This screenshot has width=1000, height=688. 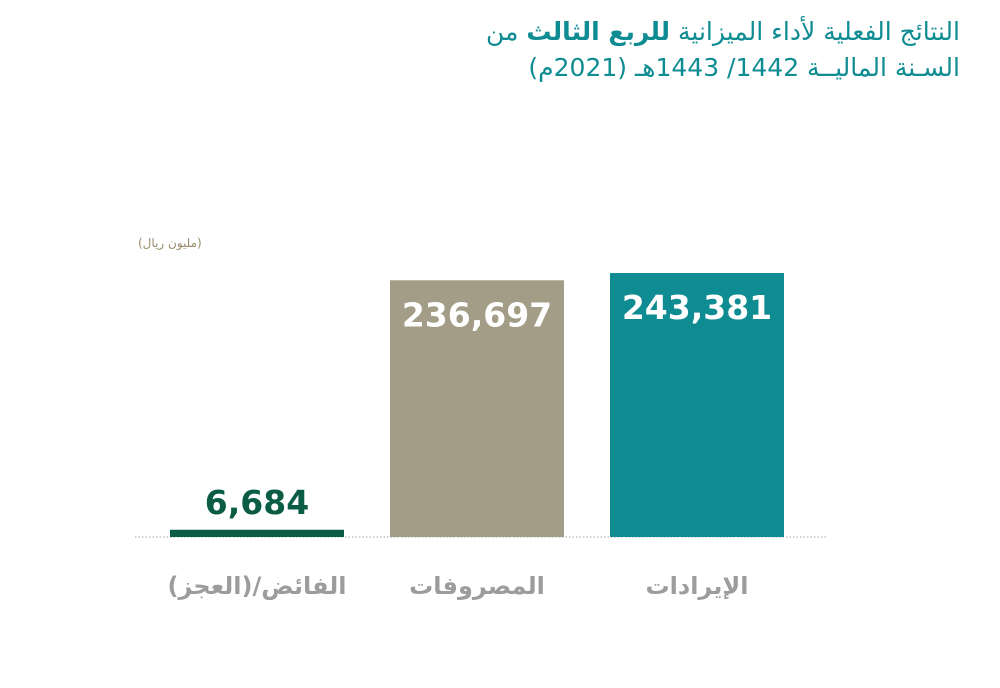 I want to click on category-label-surplus: الفائض/(العجز), so click(x=257, y=586).